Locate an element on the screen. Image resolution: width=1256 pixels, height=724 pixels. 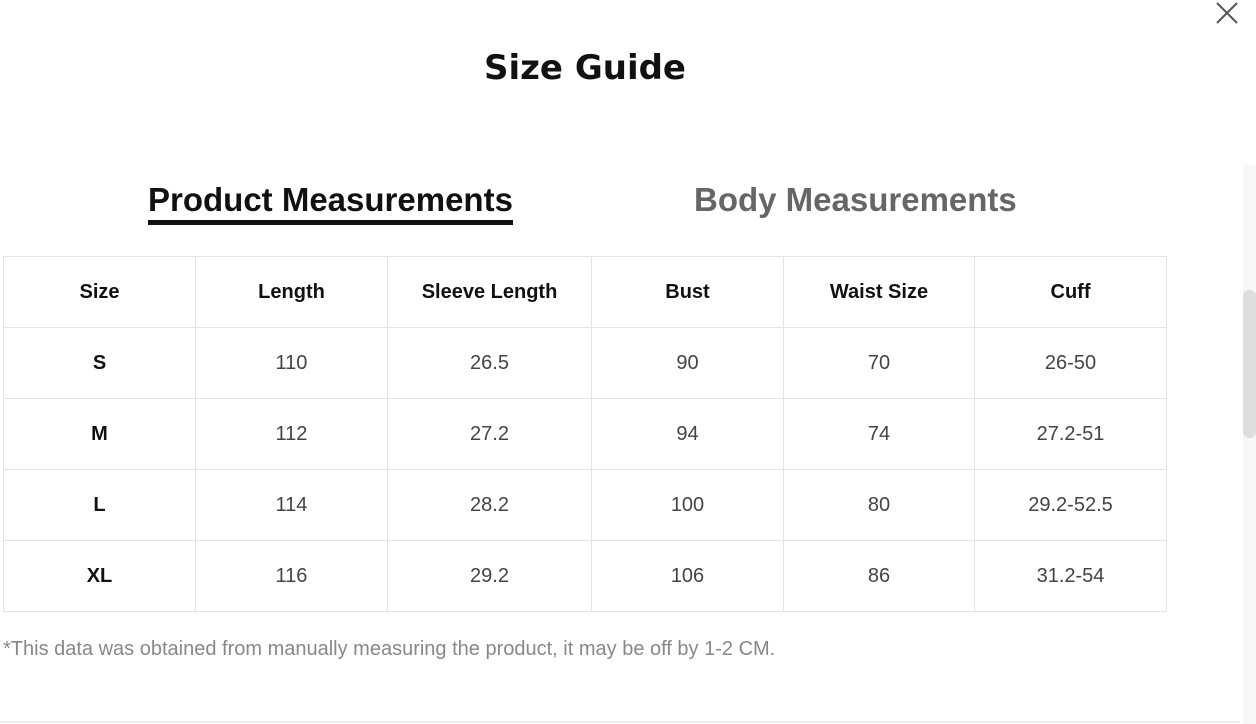
table-cell: 27.2-51 is located at coordinates (1070, 434).